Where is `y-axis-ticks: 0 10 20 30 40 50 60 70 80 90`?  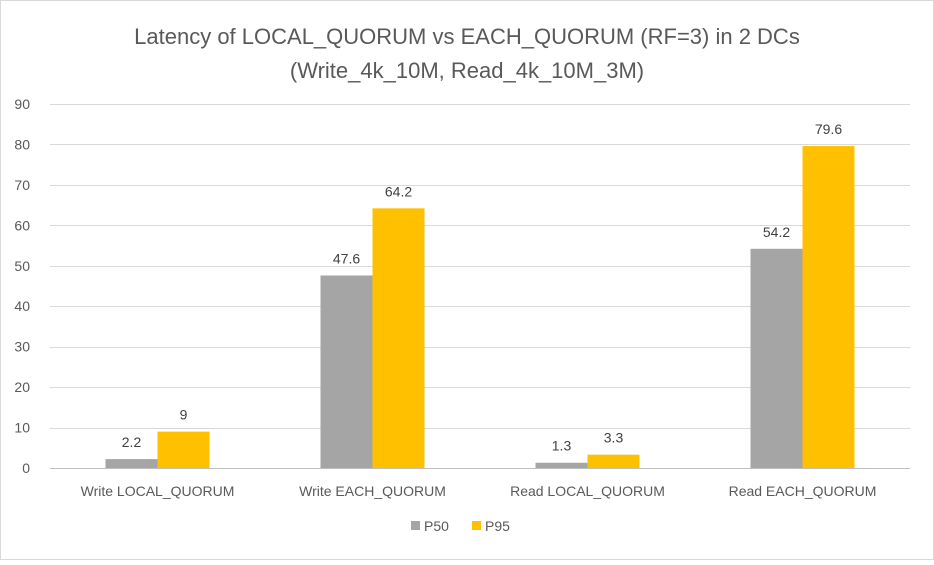
y-axis-ticks: 0 10 20 30 40 50 60 70 80 90 is located at coordinates (22, 286).